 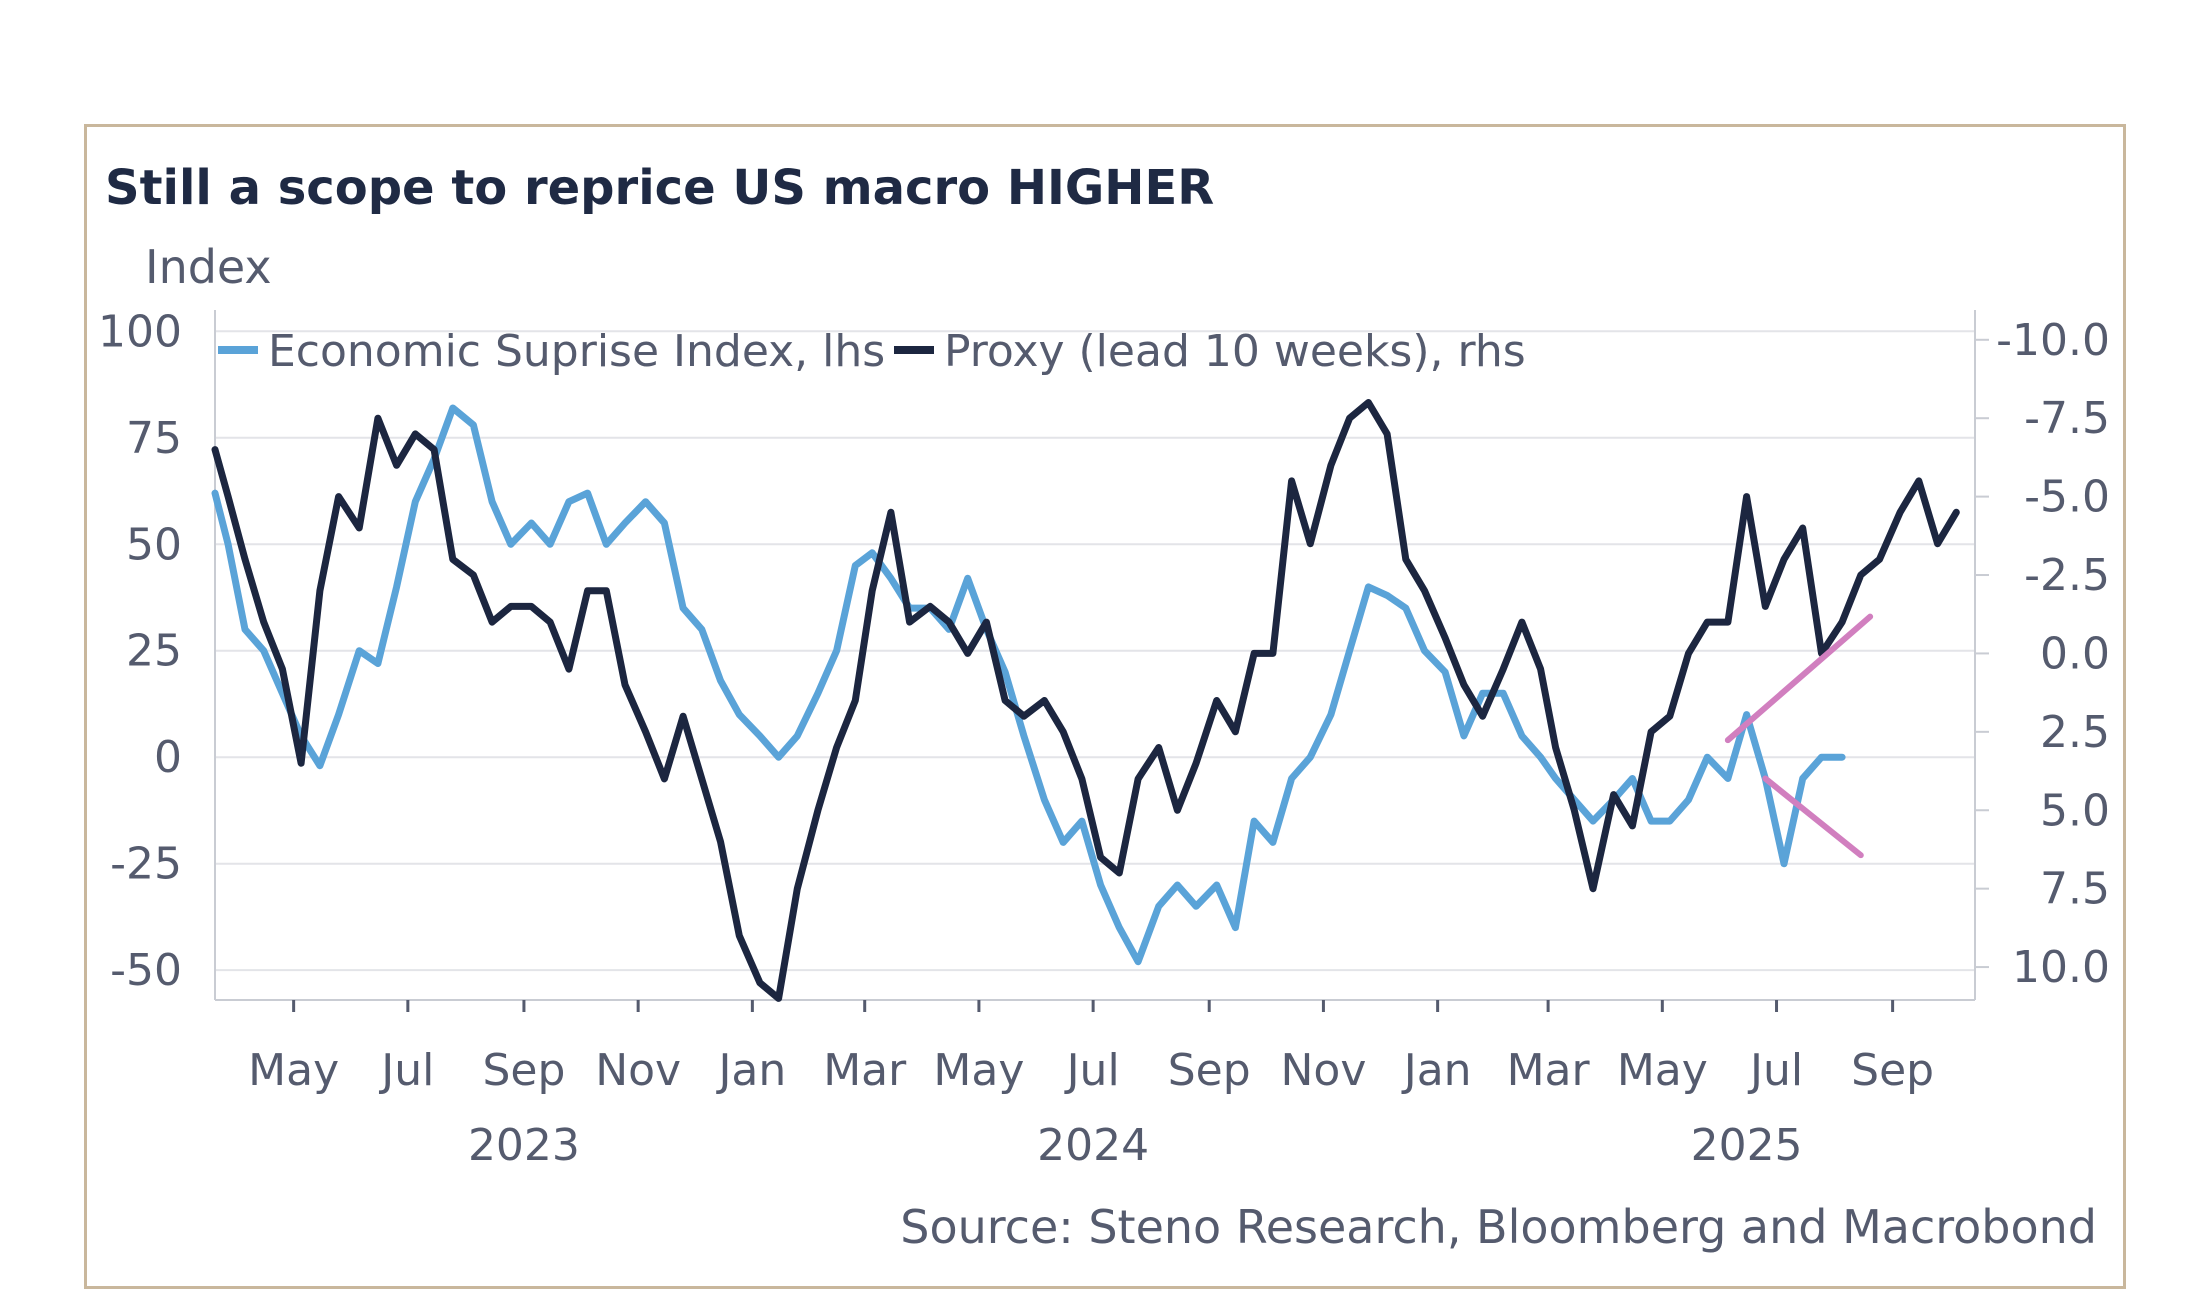 What do you see at coordinates (2053, 340) in the screenshot?
I see `right-tick-label: -10.0` at bounding box center [2053, 340].